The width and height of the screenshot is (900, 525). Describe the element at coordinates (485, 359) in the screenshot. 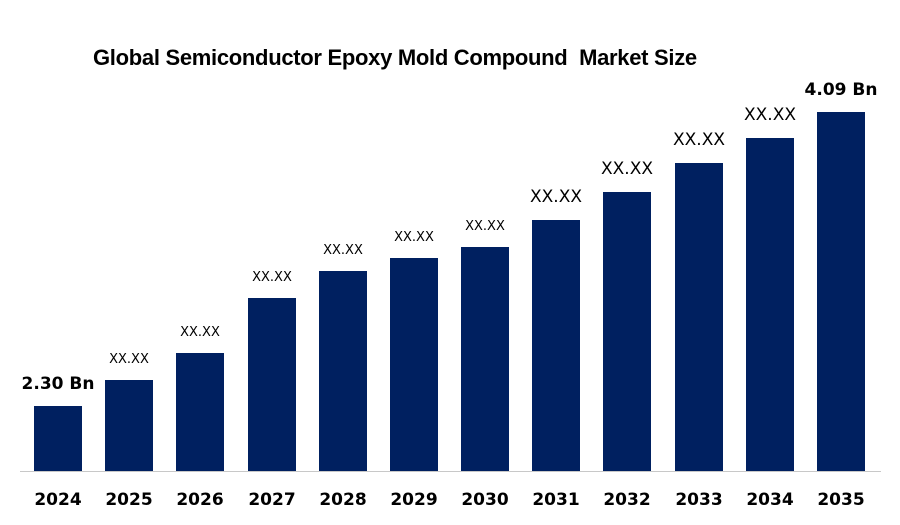

I see `bar-2030` at that location.